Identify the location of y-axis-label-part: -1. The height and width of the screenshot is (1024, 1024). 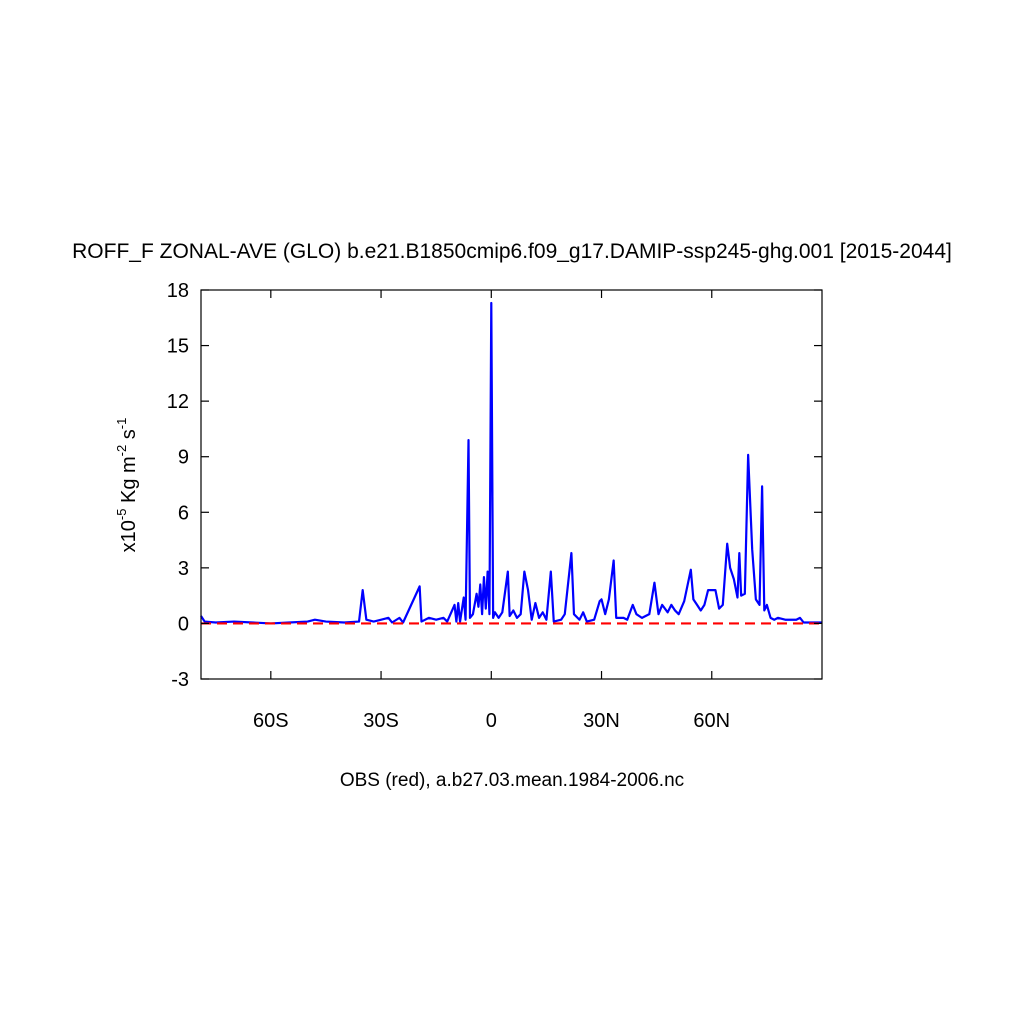
(121, 424).